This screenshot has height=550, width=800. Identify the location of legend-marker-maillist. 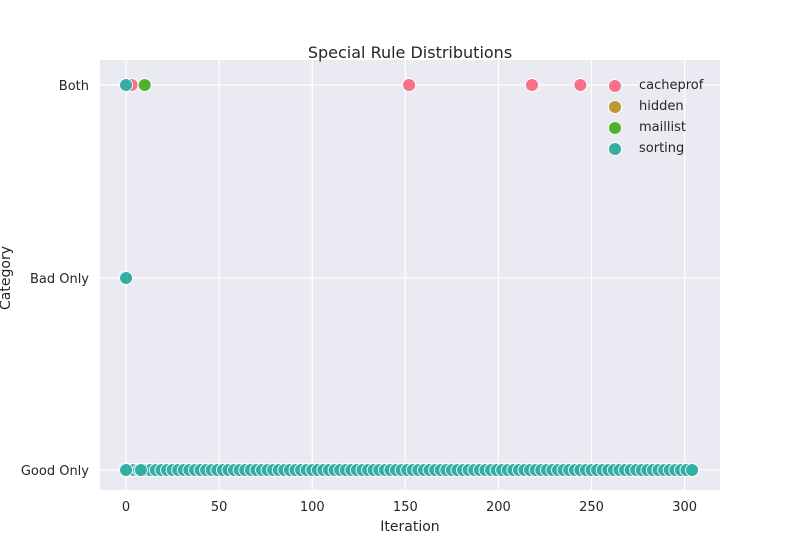
(615, 128).